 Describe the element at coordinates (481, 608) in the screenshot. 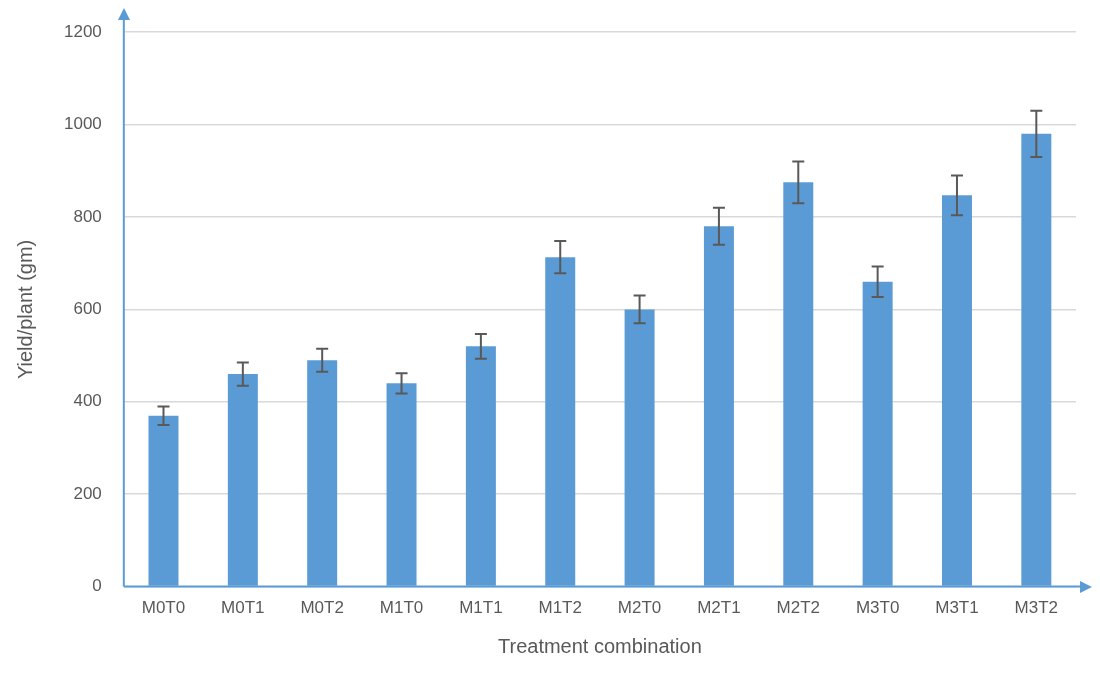

I see `x-tick-label: M1T1` at that location.